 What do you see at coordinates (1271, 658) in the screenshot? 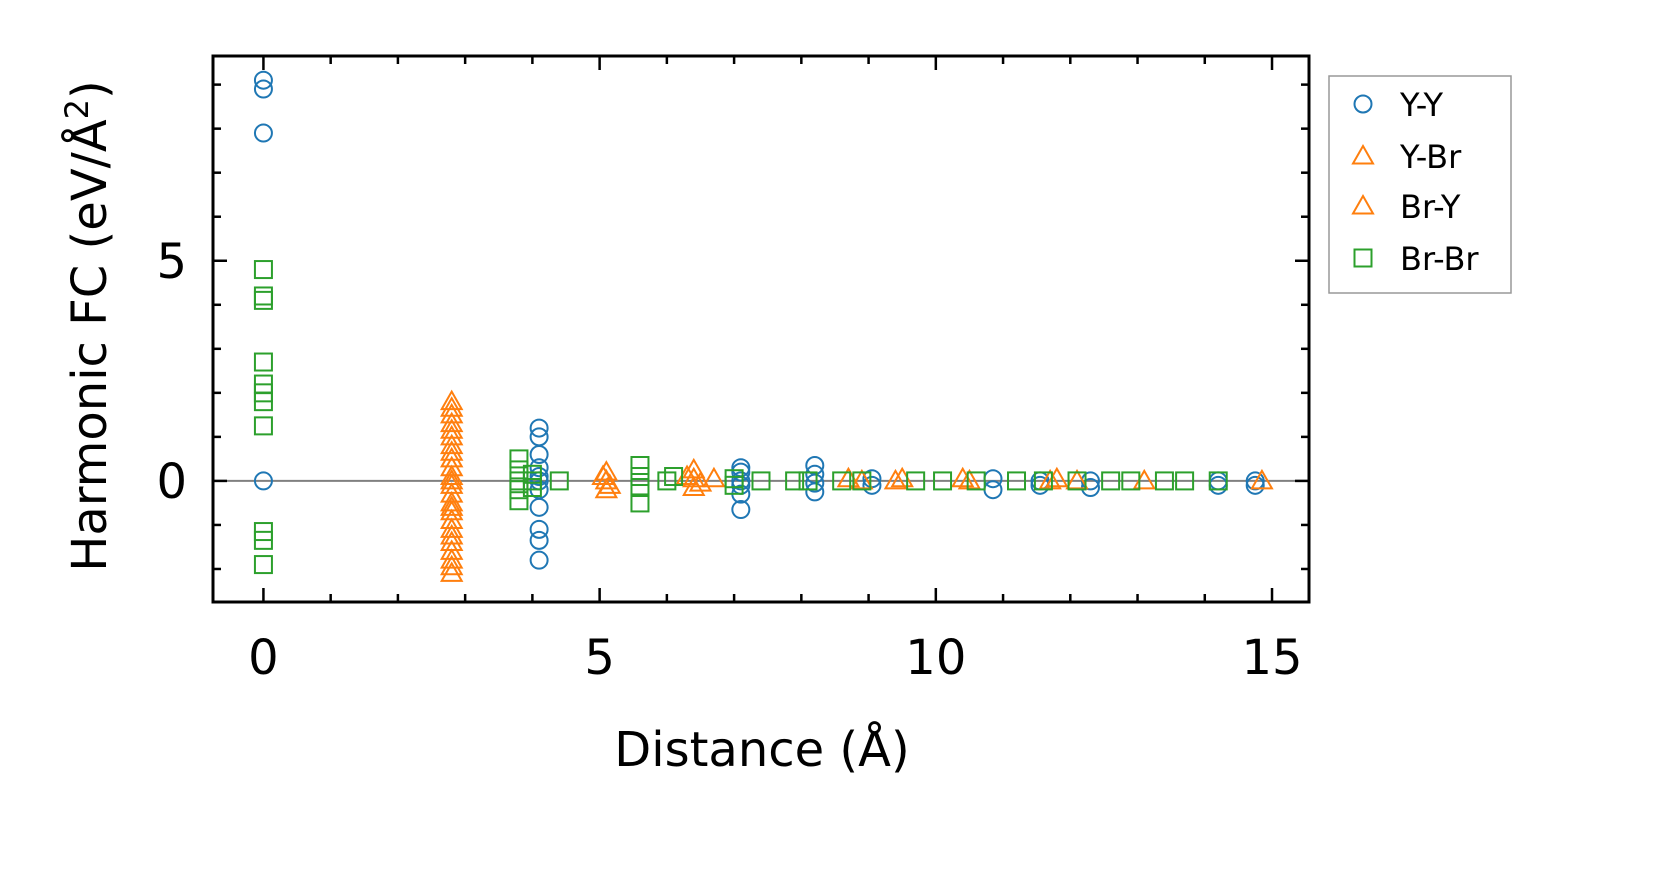
I see `x-tick-label-15: 15` at bounding box center [1271, 658].